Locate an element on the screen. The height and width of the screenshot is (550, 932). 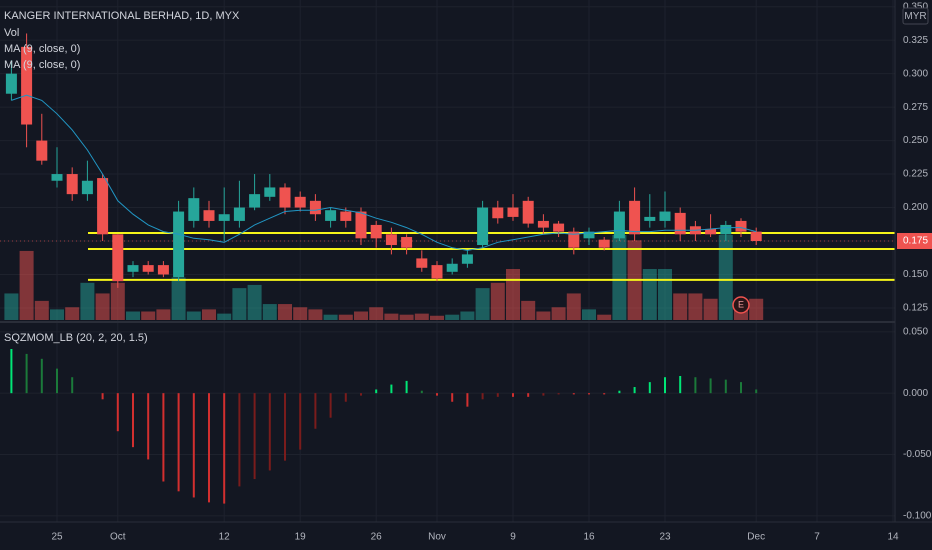
y-tick-label: 0.300 is located at coordinates (915, 73).